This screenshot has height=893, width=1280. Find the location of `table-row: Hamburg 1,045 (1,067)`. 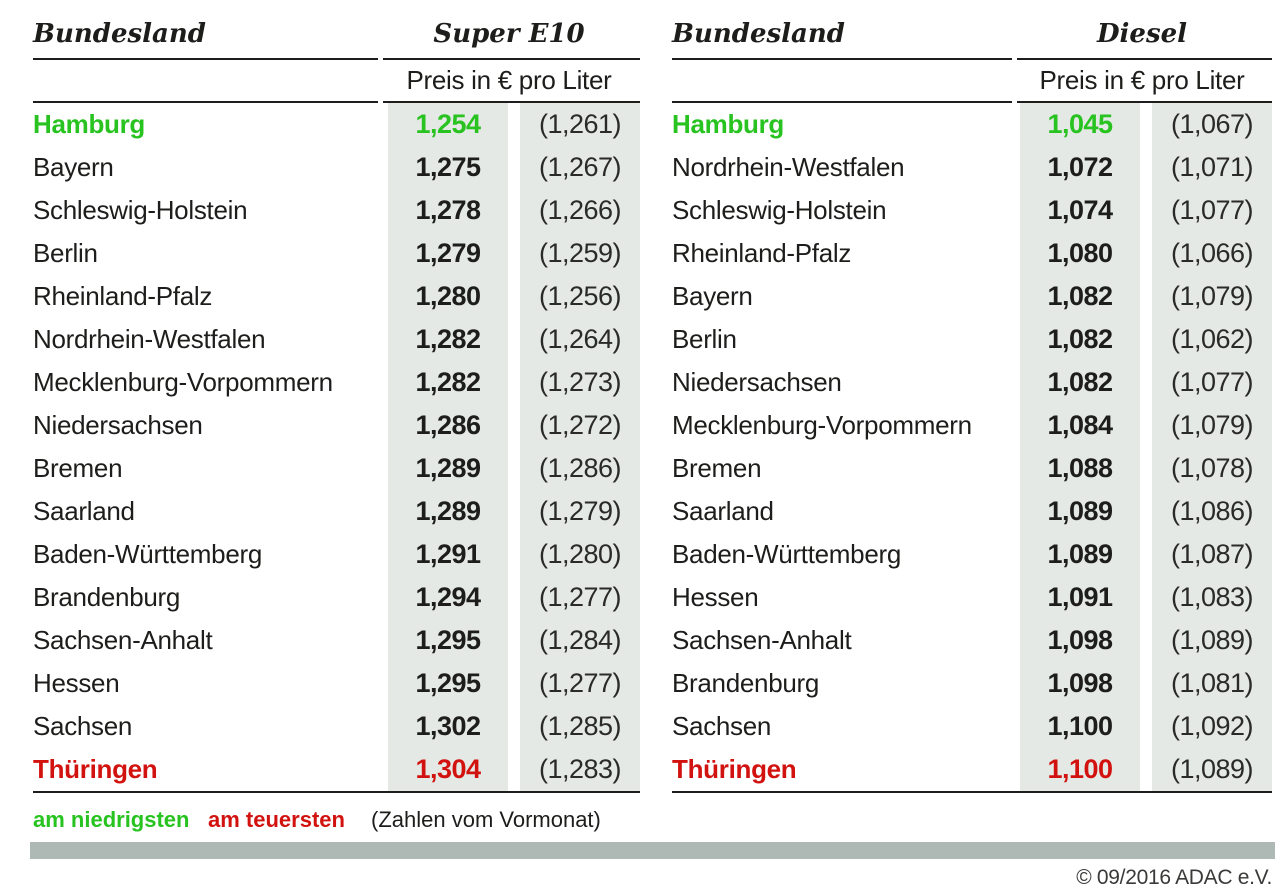

table-row: Hamburg 1,045 (1,067) is located at coordinates (972, 124).